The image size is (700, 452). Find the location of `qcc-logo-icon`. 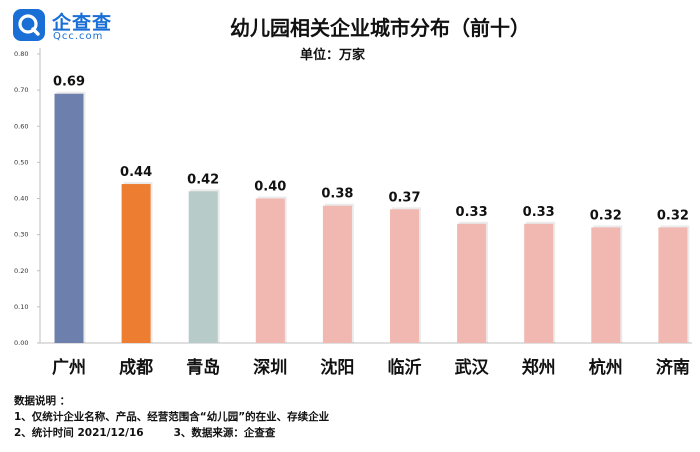

qcc-logo-icon is located at coordinates (29, 25).